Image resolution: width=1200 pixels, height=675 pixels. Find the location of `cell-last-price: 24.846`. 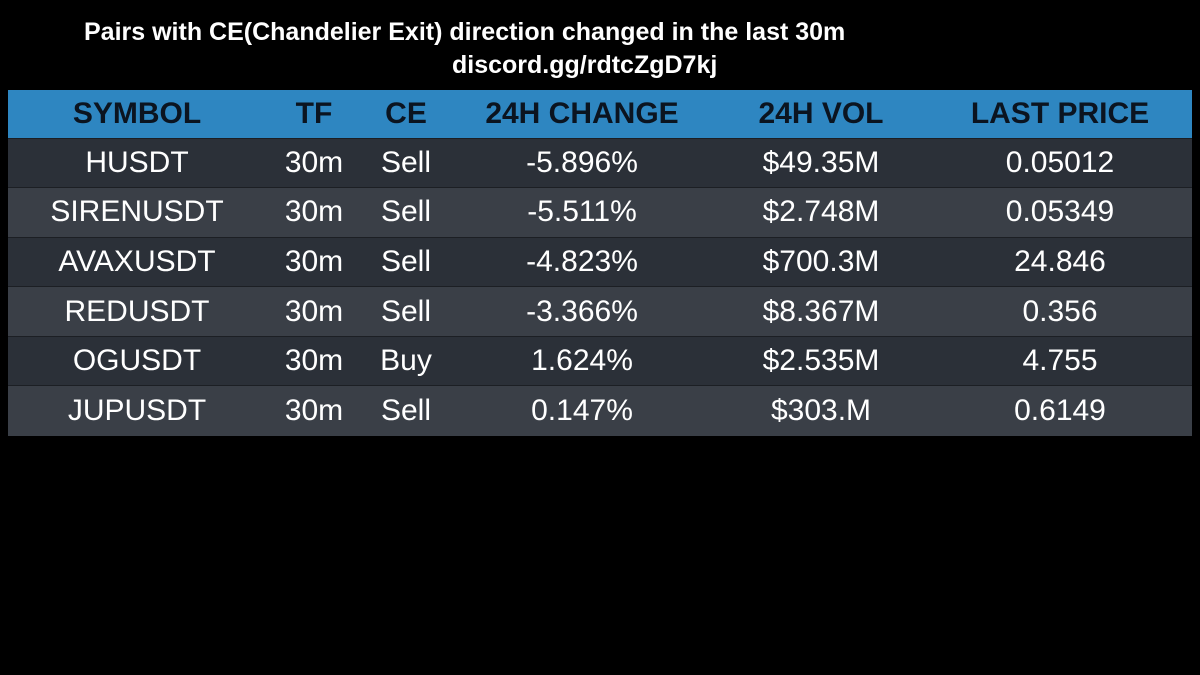

cell-last-price: 24.846 is located at coordinates (1060, 261).